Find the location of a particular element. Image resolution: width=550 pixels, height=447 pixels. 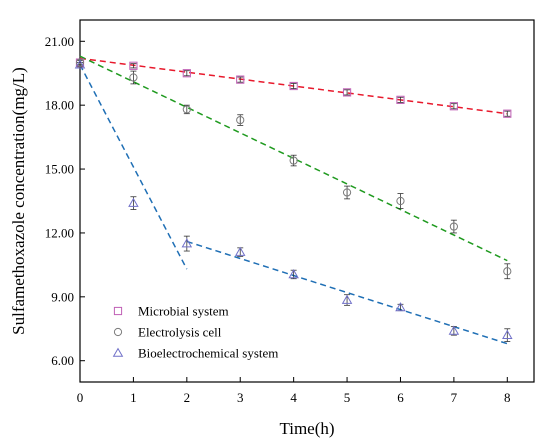

y-tick-label: 15.00 is located at coordinates (59, 169).